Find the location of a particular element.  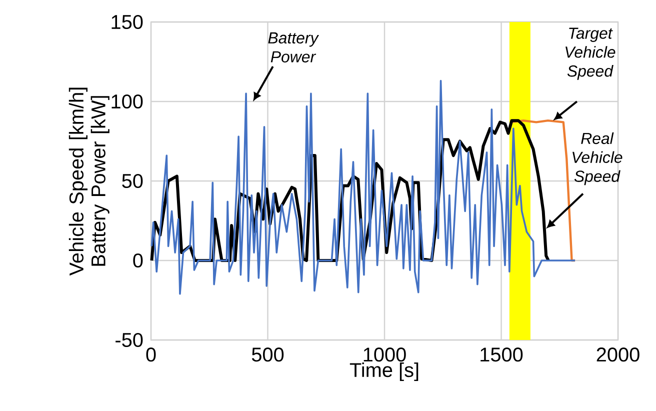

x-tick-label: 2000 is located at coordinates (618, 355).